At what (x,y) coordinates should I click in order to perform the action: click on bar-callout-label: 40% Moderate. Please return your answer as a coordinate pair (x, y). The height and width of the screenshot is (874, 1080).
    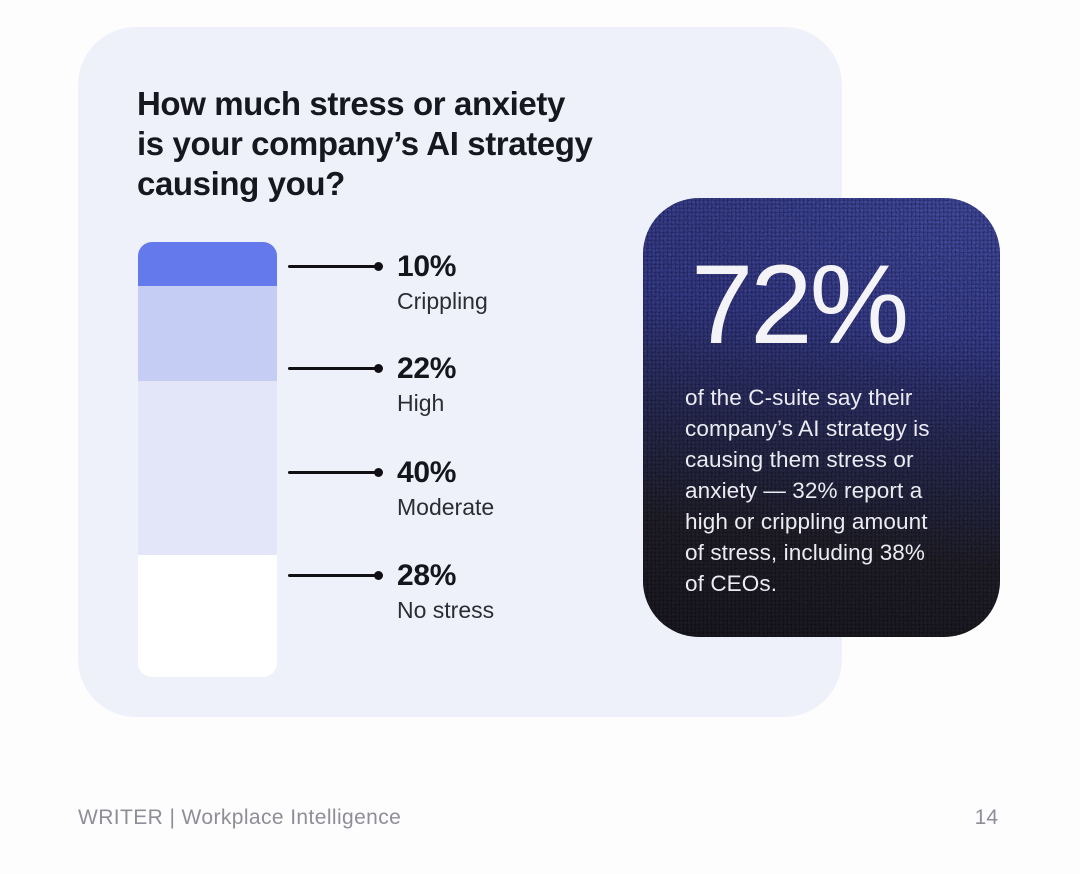
    Looking at the image, I should click on (445, 489).